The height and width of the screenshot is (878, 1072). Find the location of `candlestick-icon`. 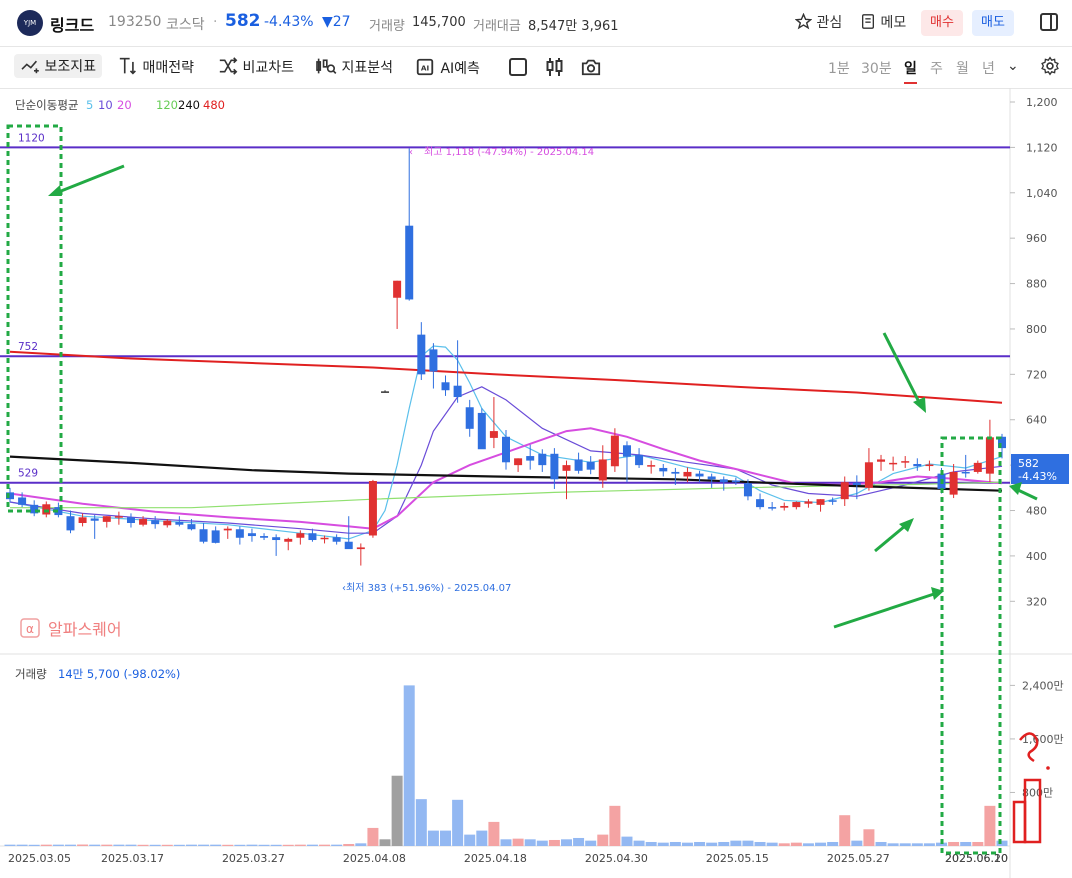

candlestick-icon is located at coordinates (554, 67).